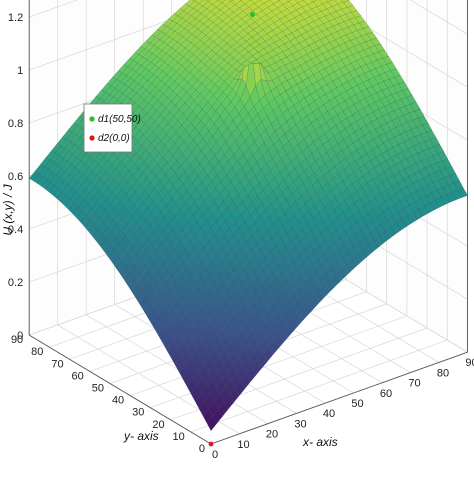  Describe the element at coordinates (414, 384) in the screenshot. I see `x-tick-label: 70` at that location.